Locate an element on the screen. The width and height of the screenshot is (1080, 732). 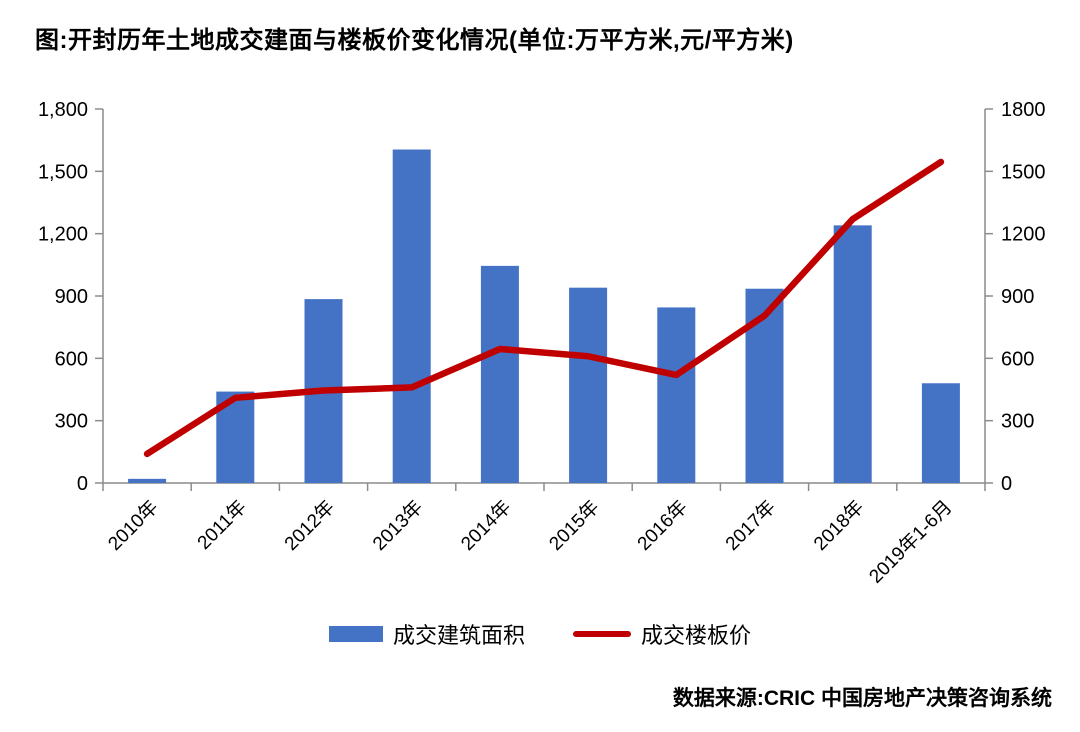
bar-2013年 is located at coordinates (411, 316).